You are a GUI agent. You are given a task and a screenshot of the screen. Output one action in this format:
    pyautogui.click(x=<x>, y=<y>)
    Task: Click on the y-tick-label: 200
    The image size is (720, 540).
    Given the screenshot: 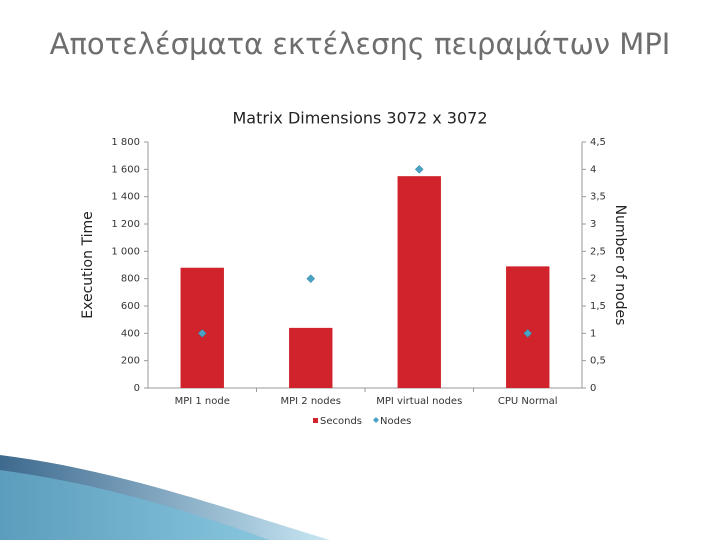 What is the action you would take?
    pyautogui.click(x=130, y=361)
    